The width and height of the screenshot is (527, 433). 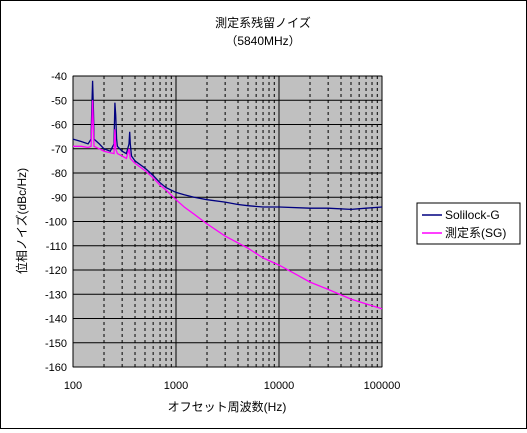 What do you see at coordinates (59, 150) in the screenshot?
I see `y-tick-label: -70` at bounding box center [59, 150].